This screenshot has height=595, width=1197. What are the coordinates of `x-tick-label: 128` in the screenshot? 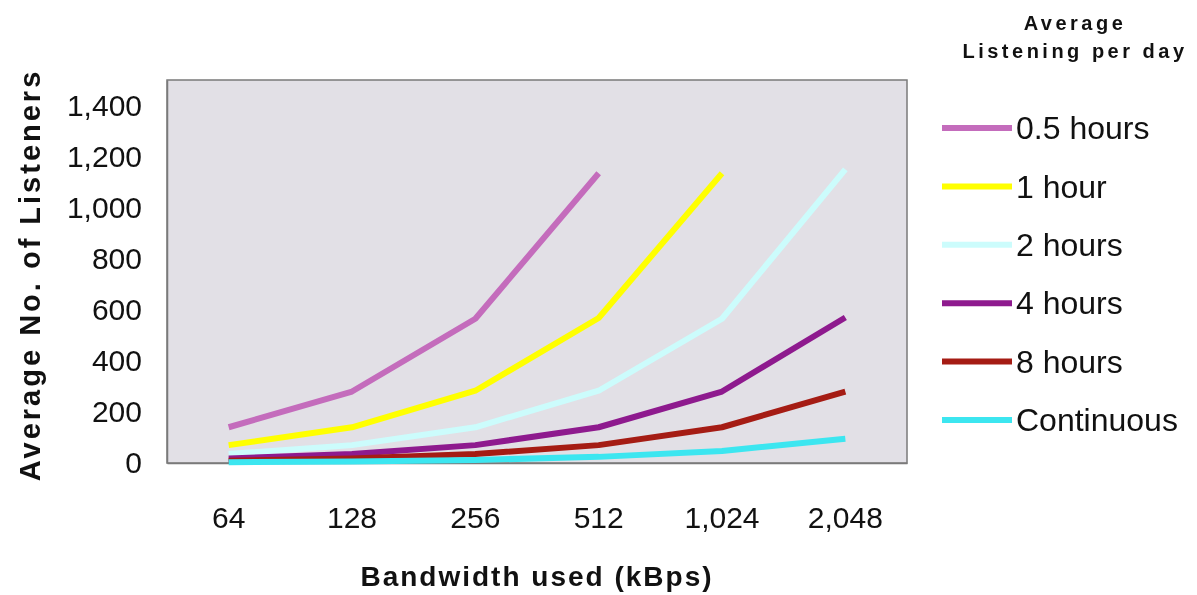 It's located at (352, 518).